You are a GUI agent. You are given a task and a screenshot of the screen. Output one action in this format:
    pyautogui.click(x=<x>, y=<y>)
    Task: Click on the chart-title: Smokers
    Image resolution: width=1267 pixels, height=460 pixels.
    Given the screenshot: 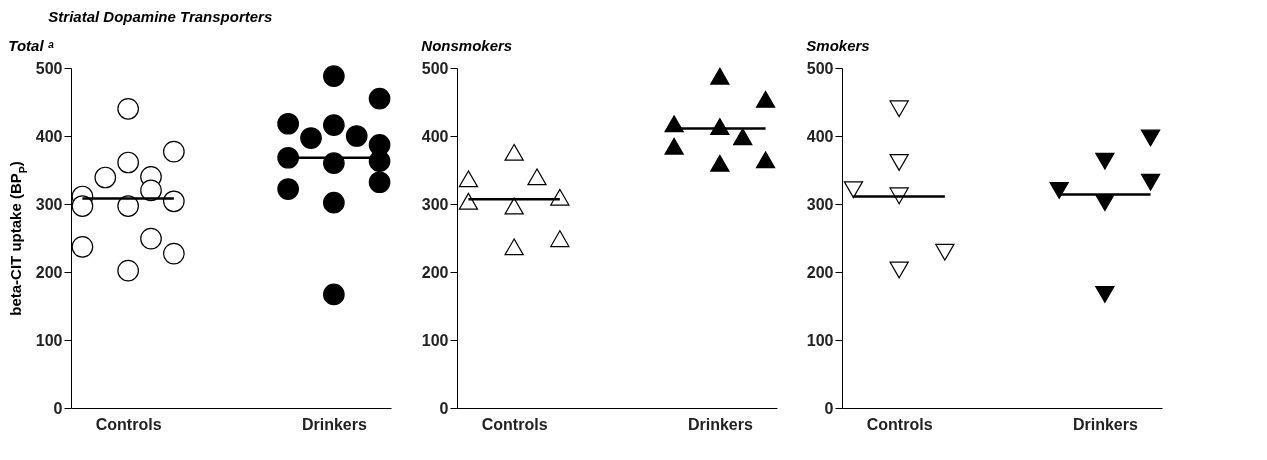 What is the action you would take?
    pyautogui.click(x=838, y=45)
    